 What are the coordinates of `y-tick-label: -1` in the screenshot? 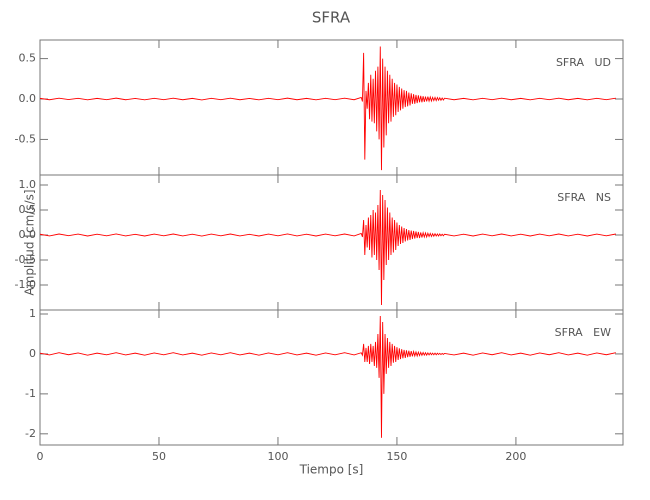 It's located at (30, 393).